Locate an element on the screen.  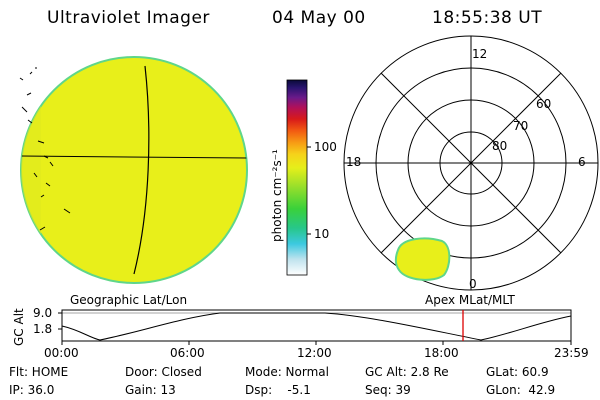
gain-status: Gain: 13 is located at coordinates (150, 390).